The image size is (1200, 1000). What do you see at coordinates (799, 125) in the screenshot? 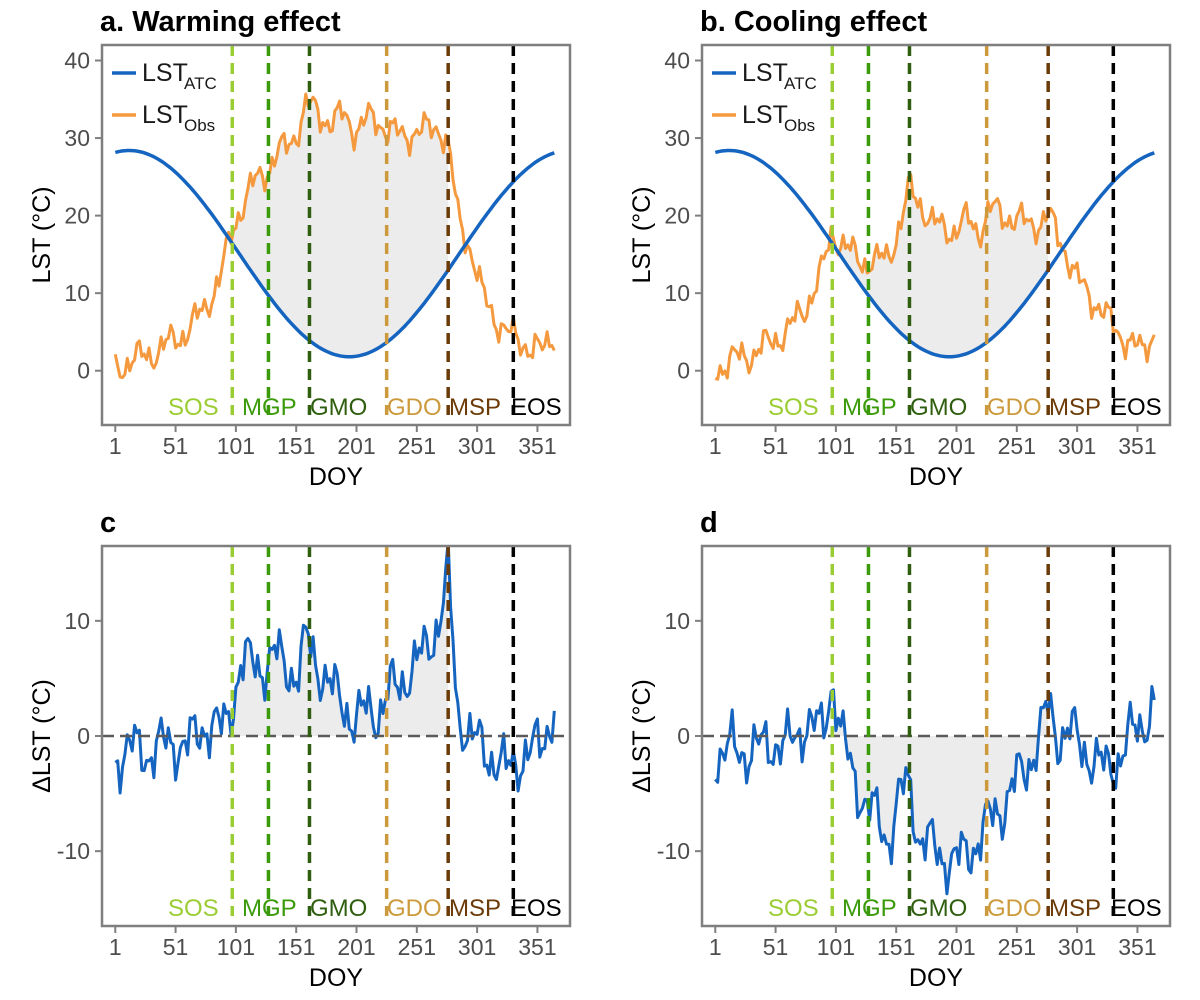
I see `legend-sublabel-obs: Obs` at bounding box center [799, 125].